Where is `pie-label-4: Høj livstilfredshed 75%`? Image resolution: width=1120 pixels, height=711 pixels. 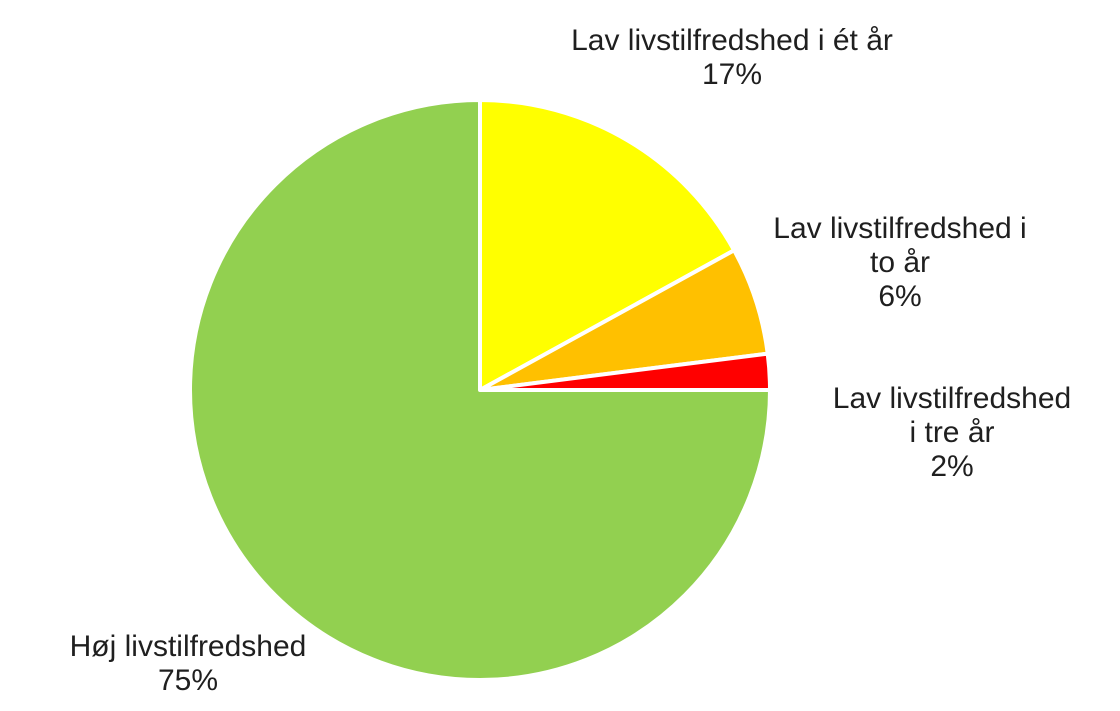 pie-label-4: Høj livstilfredshed 75% is located at coordinates (188, 663).